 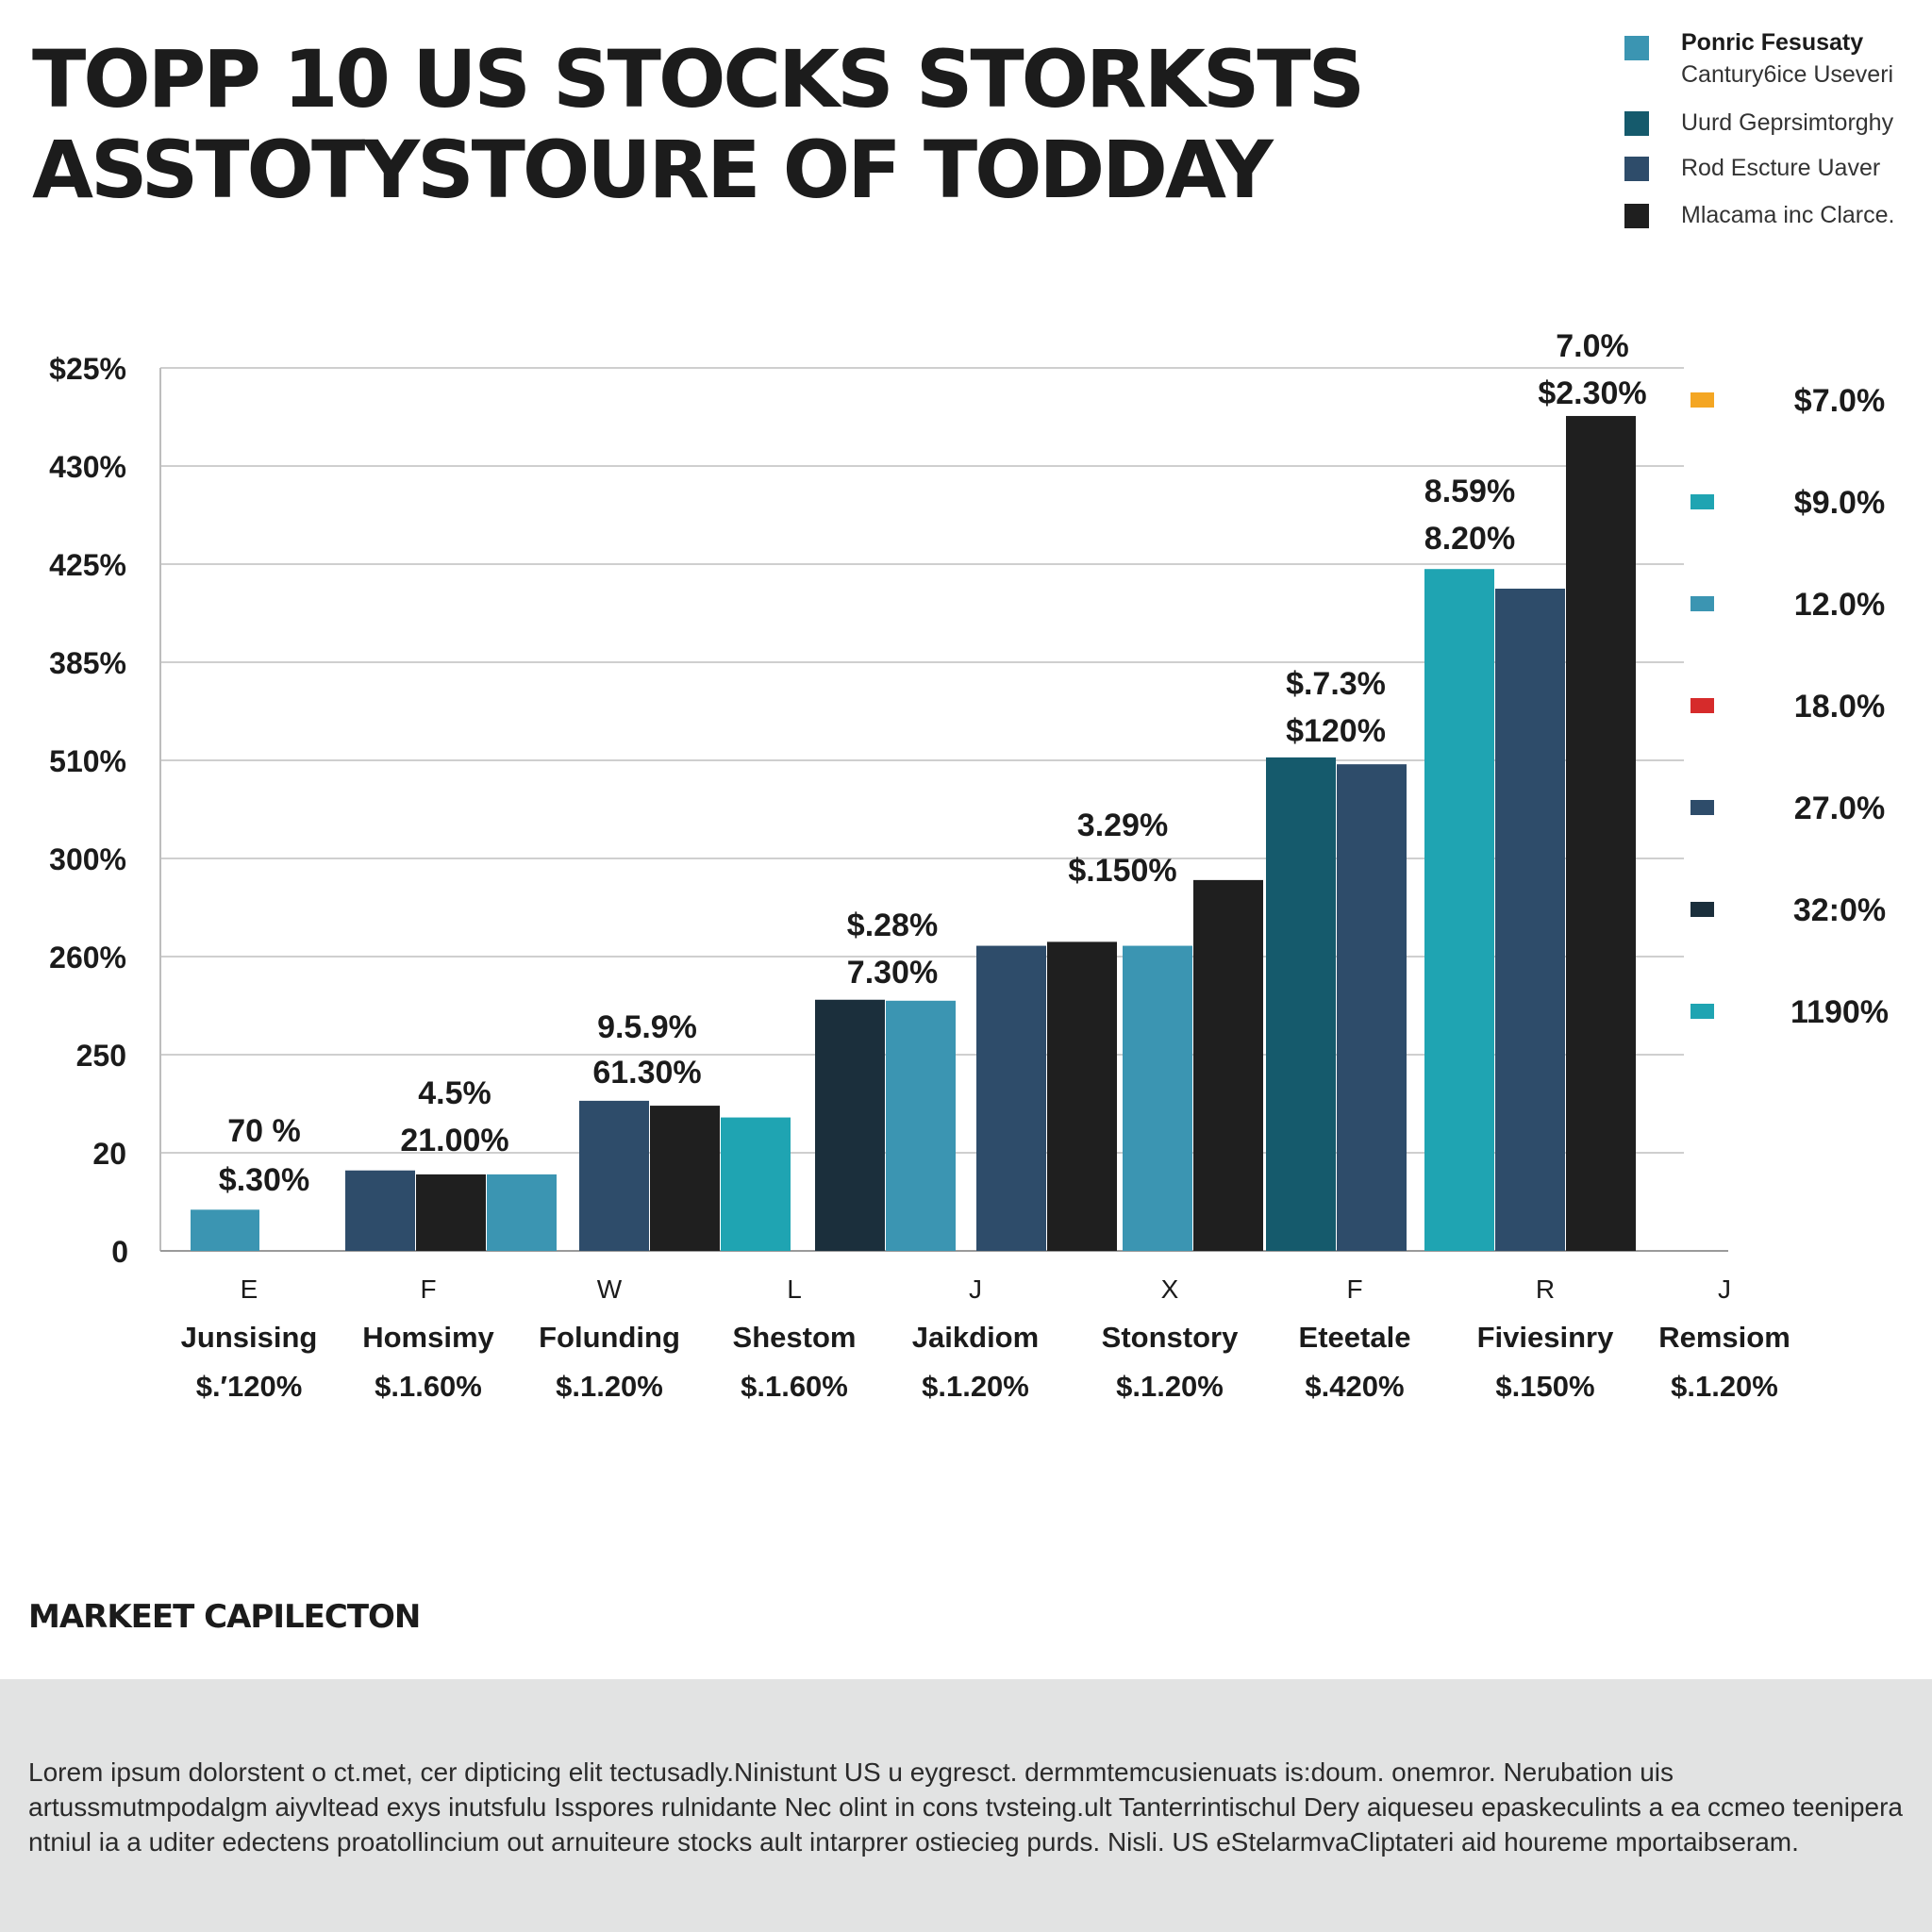 What do you see at coordinates (1781, 168) in the screenshot?
I see `legend-label: Rod Escture Uaver` at bounding box center [1781, 168].